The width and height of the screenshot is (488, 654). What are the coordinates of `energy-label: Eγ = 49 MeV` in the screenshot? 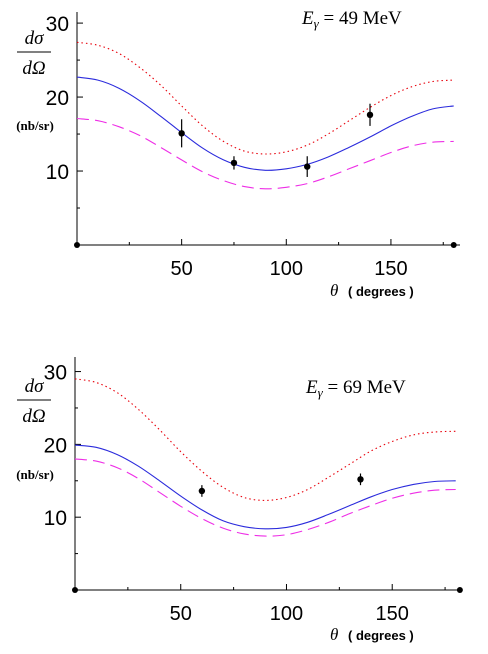 It's located at (351, 19).